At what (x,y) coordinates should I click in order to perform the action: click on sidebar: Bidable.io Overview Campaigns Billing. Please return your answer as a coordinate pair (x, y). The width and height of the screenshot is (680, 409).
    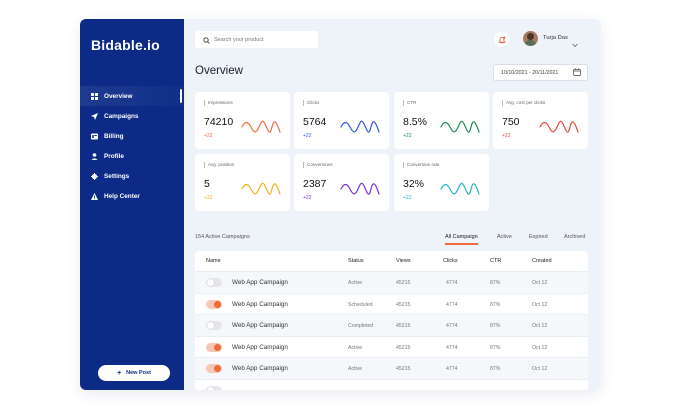
    Looking at the image, I should click on (132, 204).